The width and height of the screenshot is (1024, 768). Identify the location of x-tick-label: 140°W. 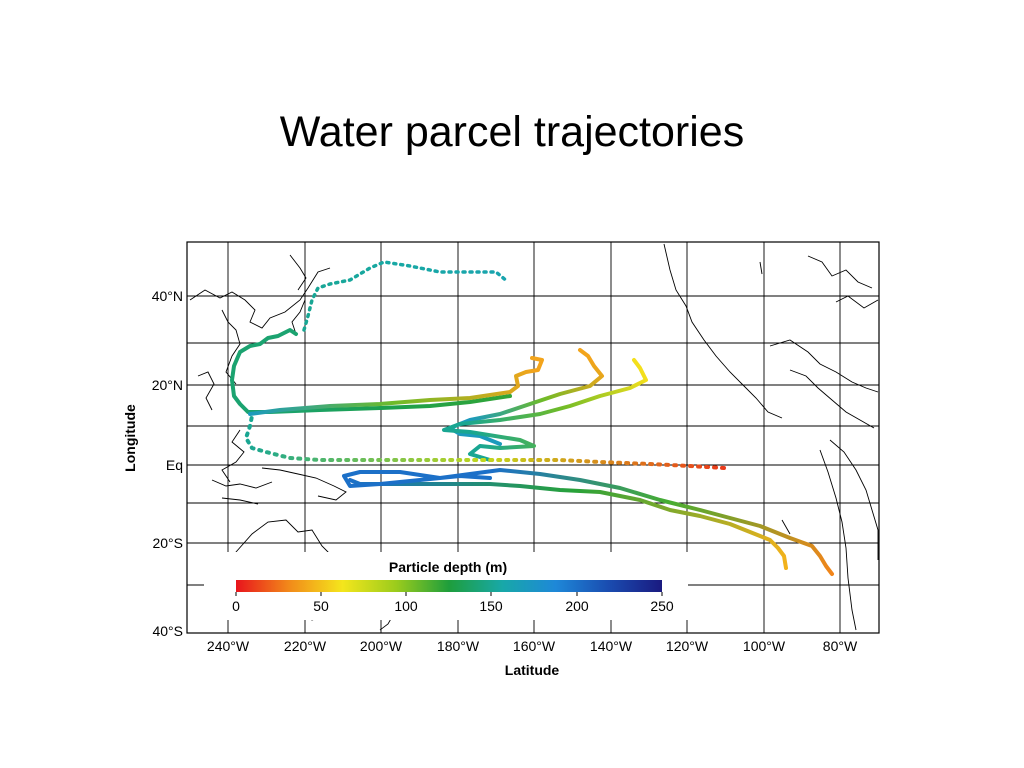
(611, 646).